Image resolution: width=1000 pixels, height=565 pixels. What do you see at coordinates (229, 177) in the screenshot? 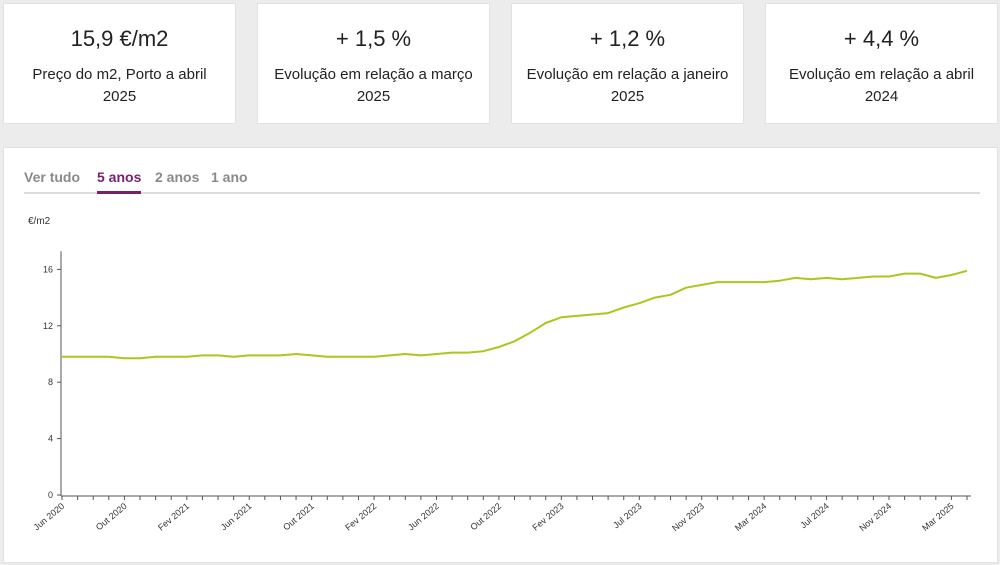
I see `tab-1-ano: 1 ano` at bounding box center [229, 177].